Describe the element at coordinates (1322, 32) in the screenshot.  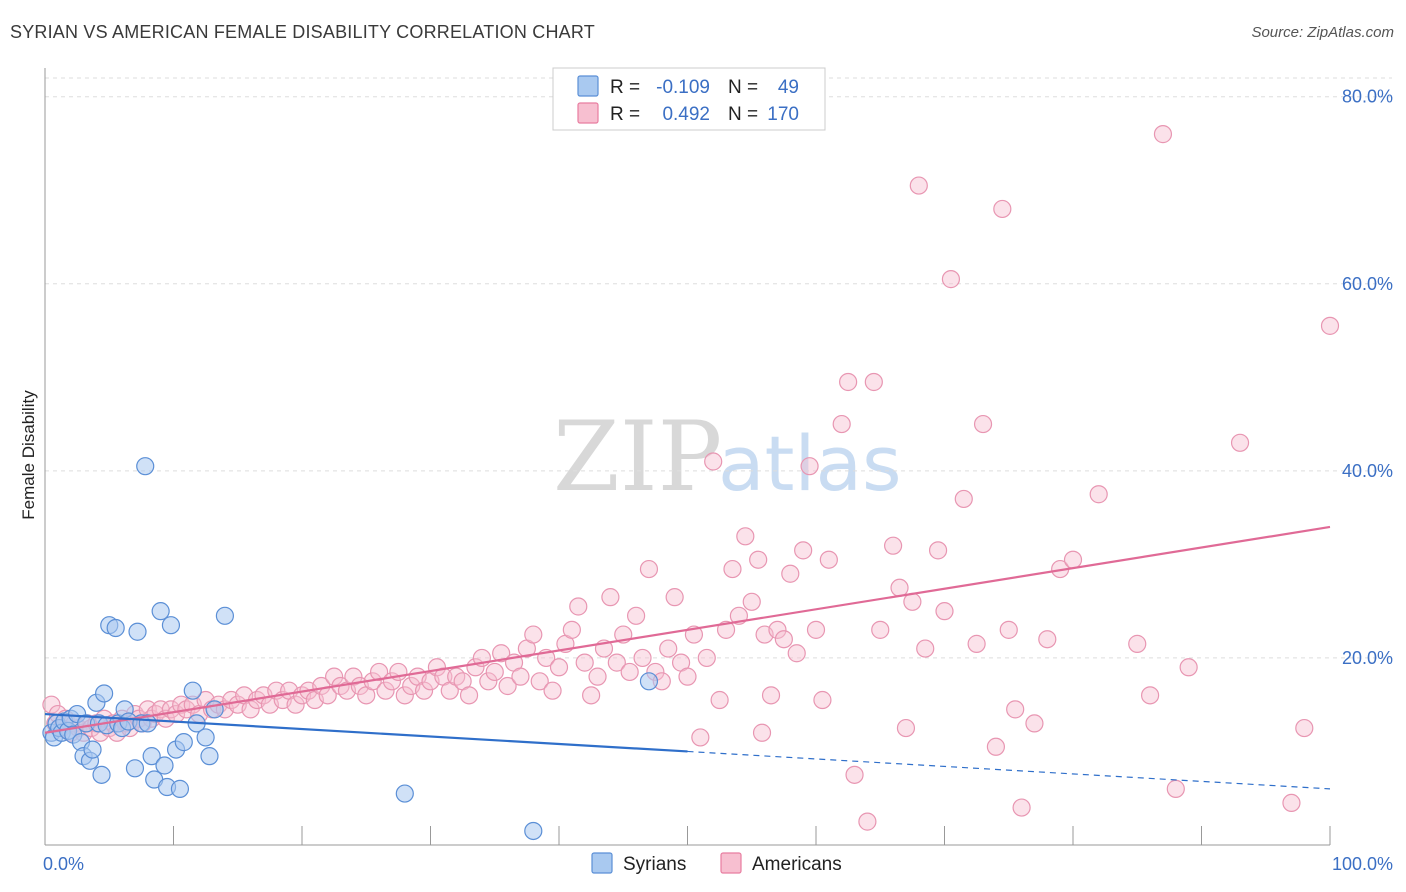
I see `source-credit: Source: ZipAtlas.com` at that location.